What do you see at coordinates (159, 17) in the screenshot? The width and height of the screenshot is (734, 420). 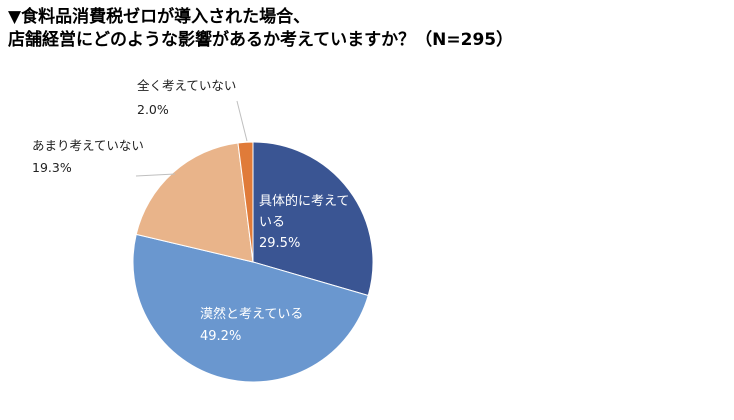 I see `chart-title-line-1: ▼食料品消費税ゼロが導入された場合、` at bounding box center [159, 17].